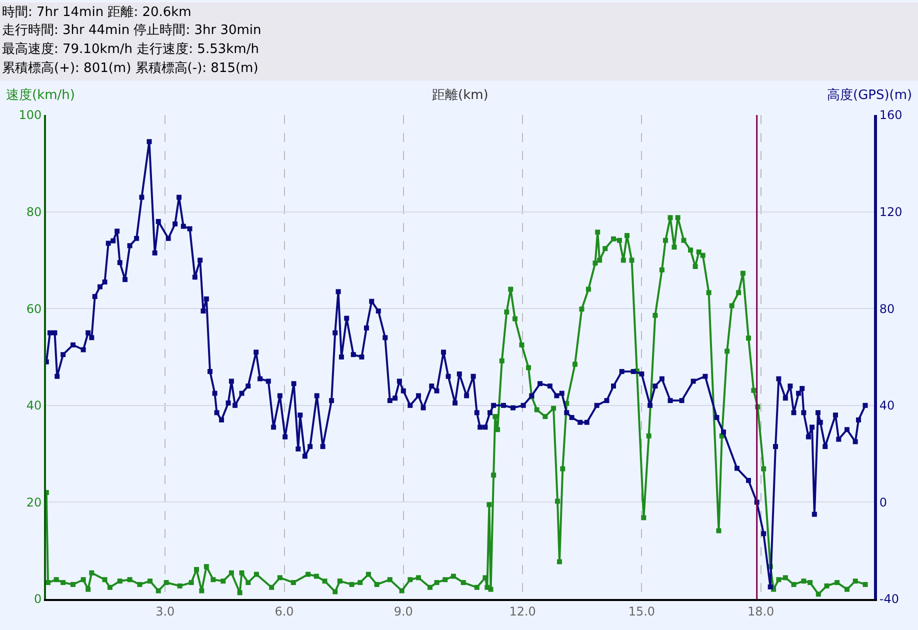 This screenshot has width=918, height=630. I want to click on y-tick-label: 60, so click(34, 309).